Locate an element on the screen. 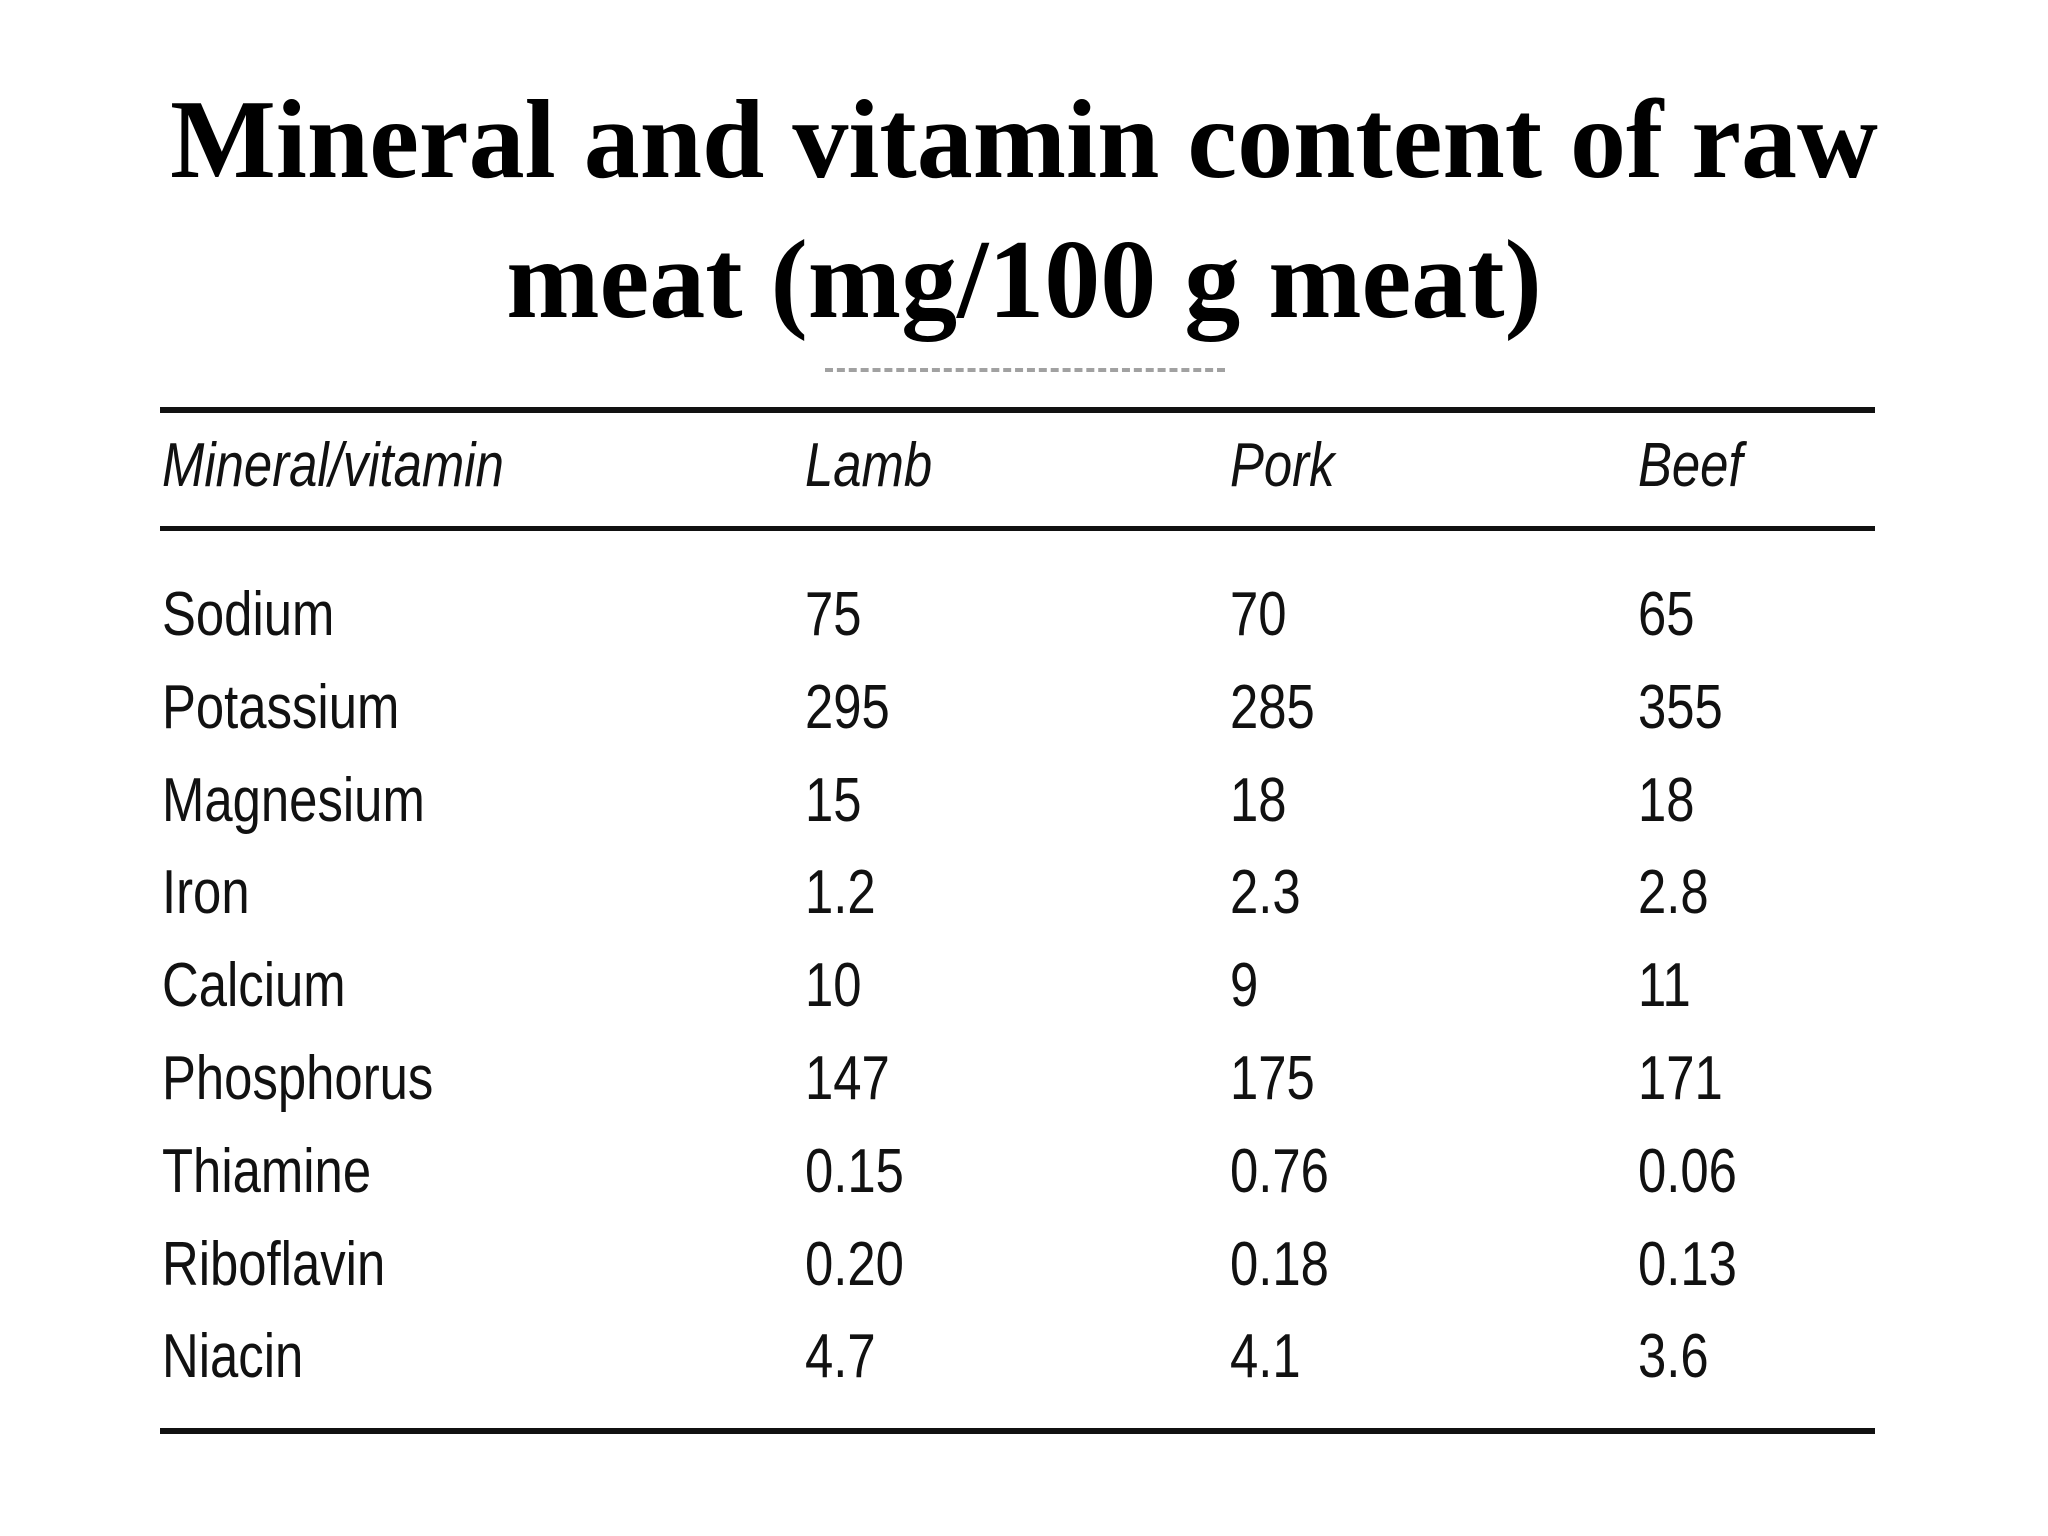 This screenshot has height=1536, width=2048. beef-value: 171 is located at coordinates (1680, 1078).